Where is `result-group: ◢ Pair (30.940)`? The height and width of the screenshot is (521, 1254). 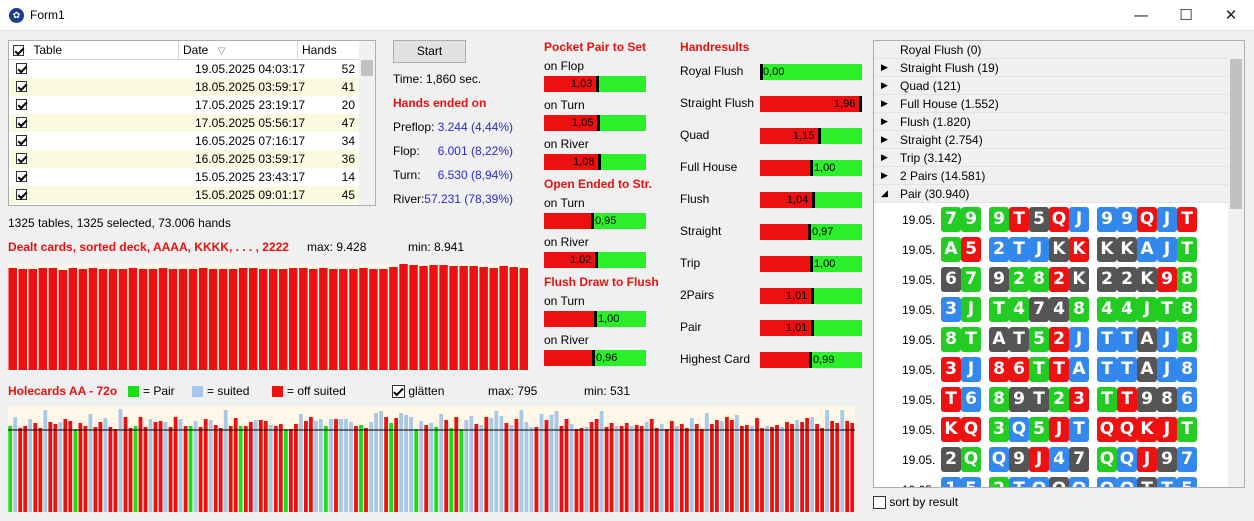
result-group: ◢ Pair (30.940) is located at coordinates (1051, 194).